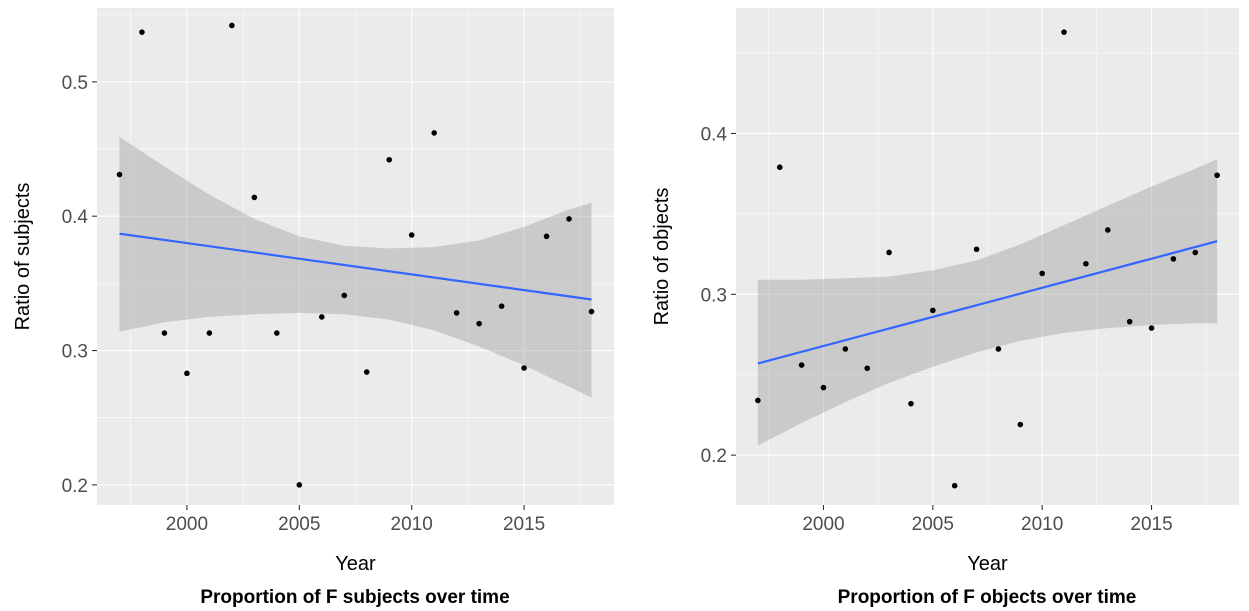 The image size is (1249, 611). Describe the element at coordinates (23, 257) in the screenshot. I see `y-axis-title: Ratio of subjects` at that location.